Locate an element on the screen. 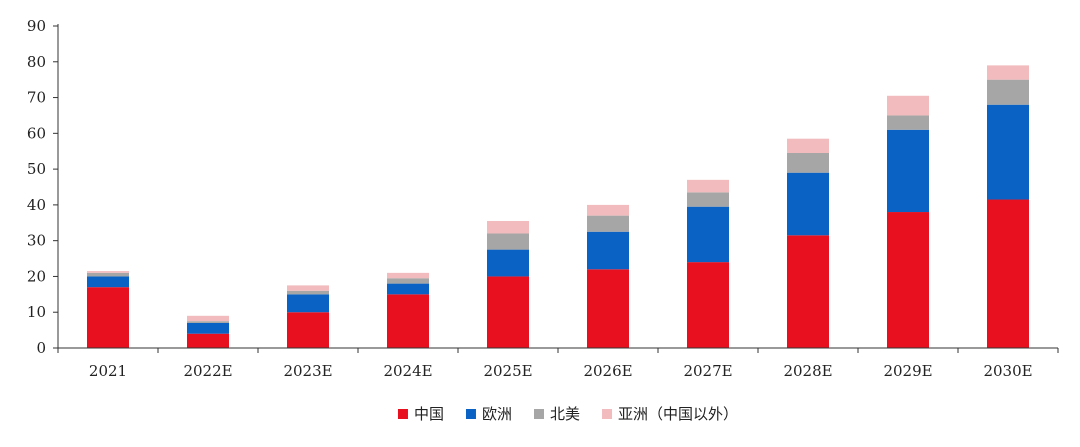  legend-label-3: 亚洲（中国以外） is located at coordinates (678, 414).